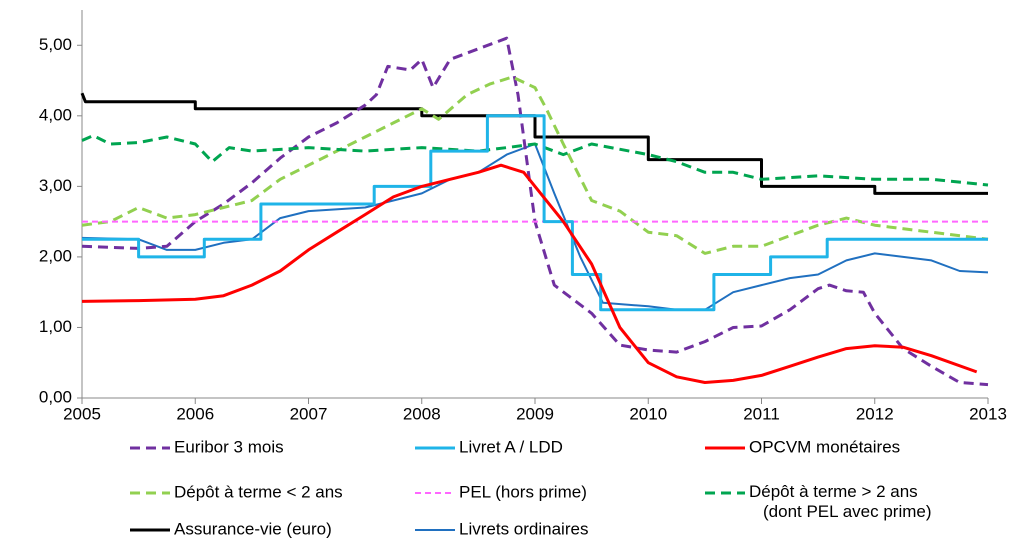  What do you see at coordinates (422, 413) in the screenshot?
I see `x-tick-label: 2008` at bounding box center [422, 413].